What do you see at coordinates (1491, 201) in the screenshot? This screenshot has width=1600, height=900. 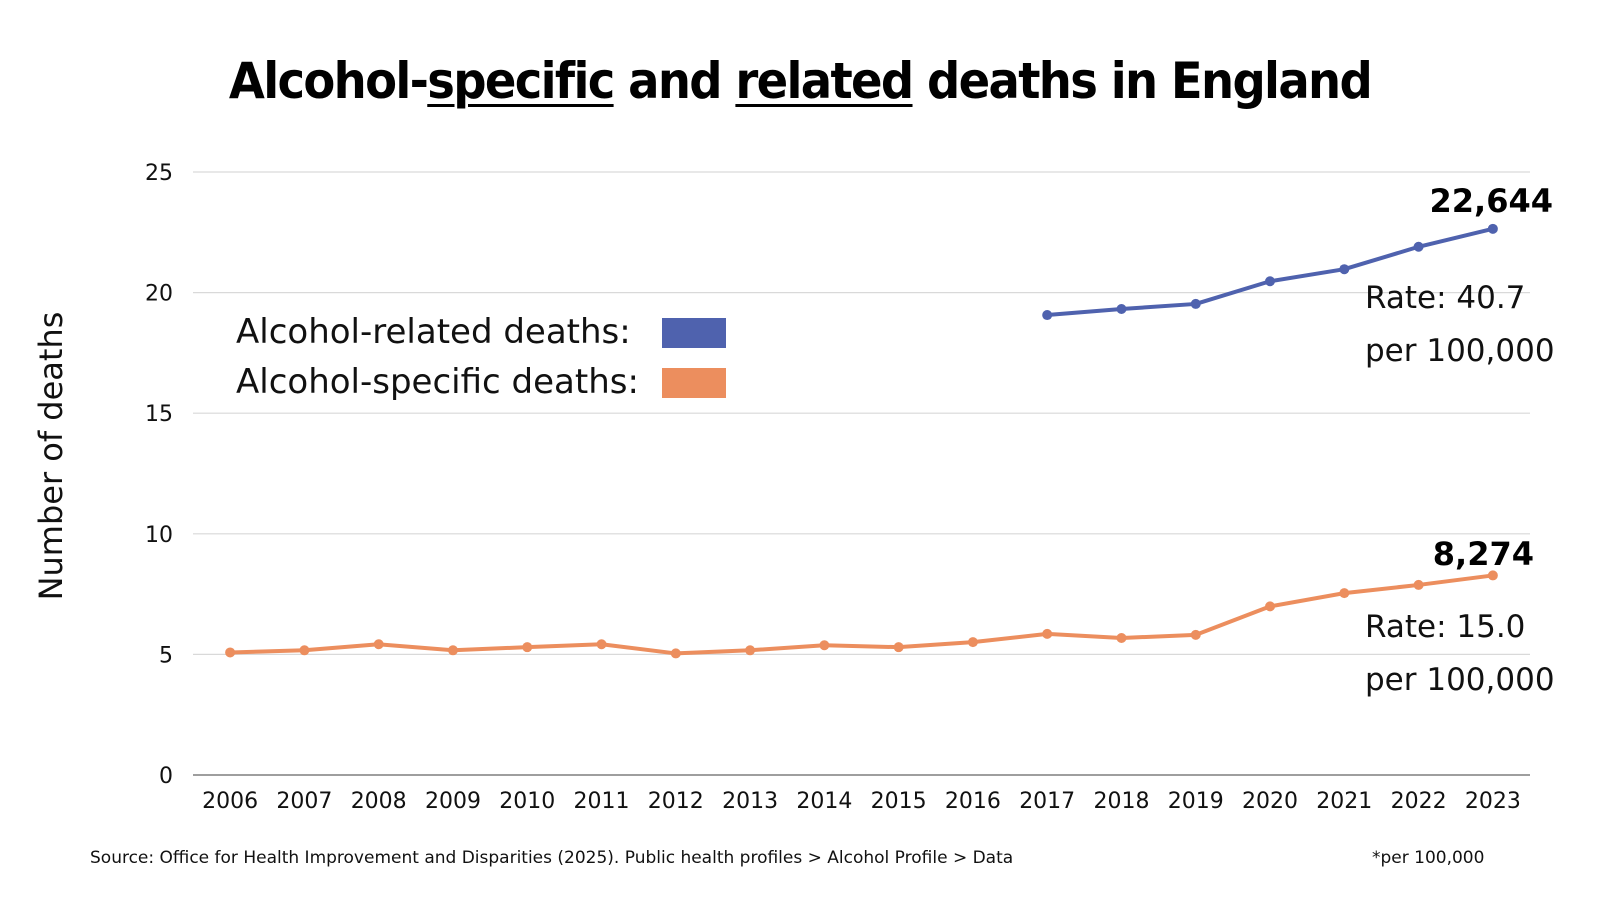 I see `end-label-related: 22,644` at bounding box center [1491, 201].